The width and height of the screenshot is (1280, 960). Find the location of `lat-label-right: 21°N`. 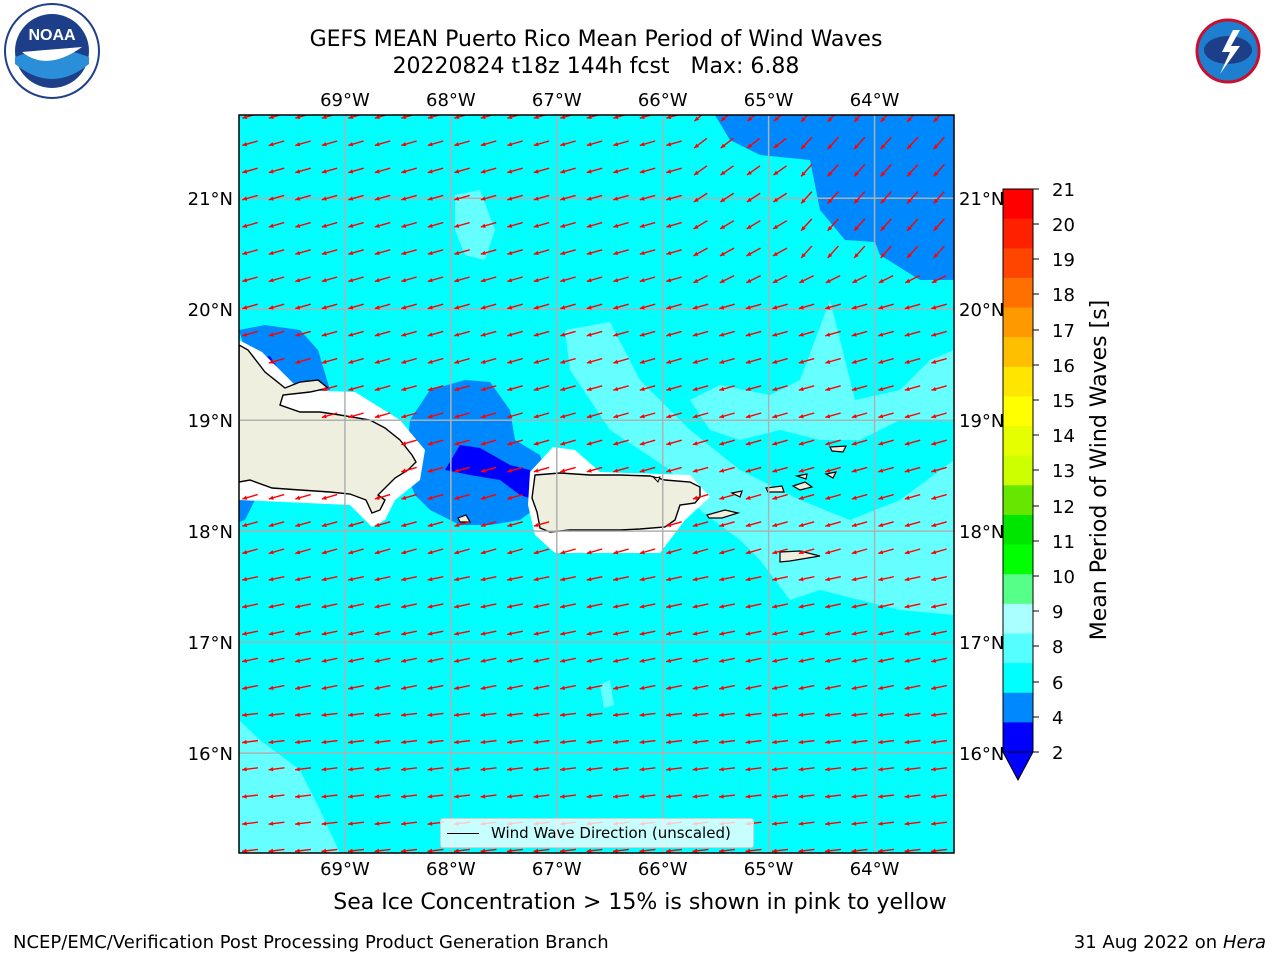

lat-label-right: 21°N is located at coordinates (981, 199).